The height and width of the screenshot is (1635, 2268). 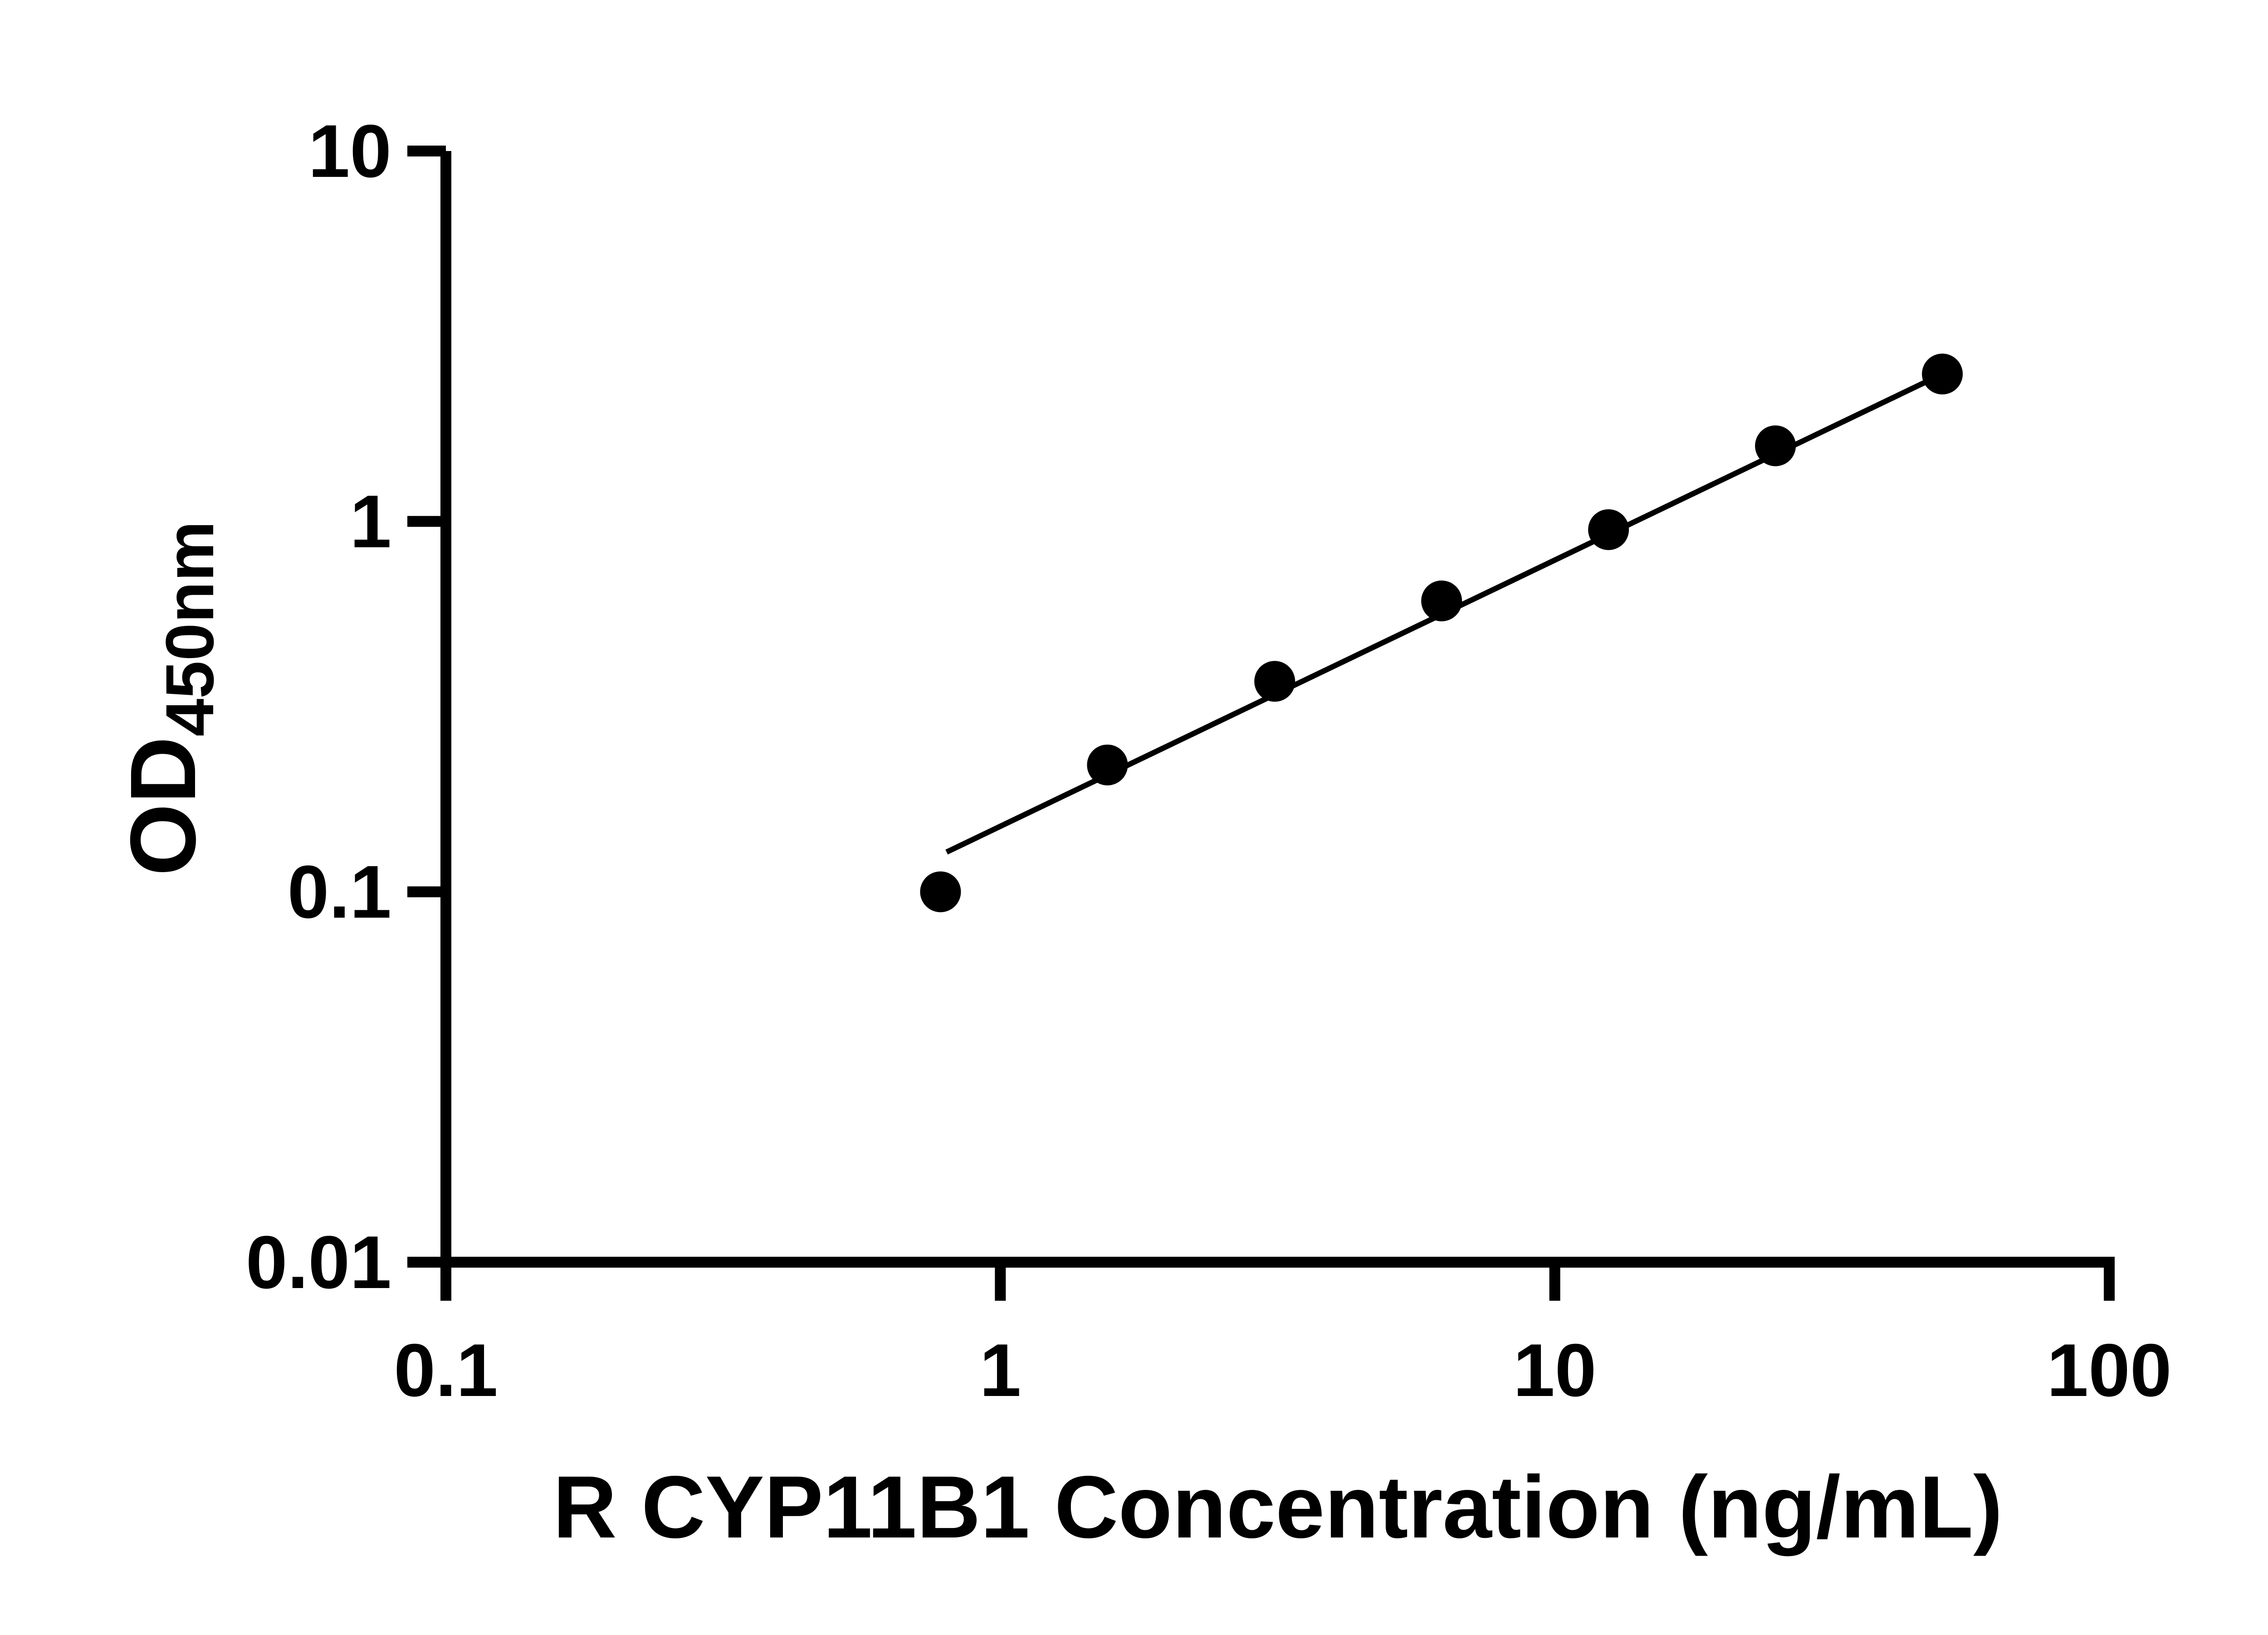 I want to click on x-tick-label: 10, so click(x=1555, y=1370).